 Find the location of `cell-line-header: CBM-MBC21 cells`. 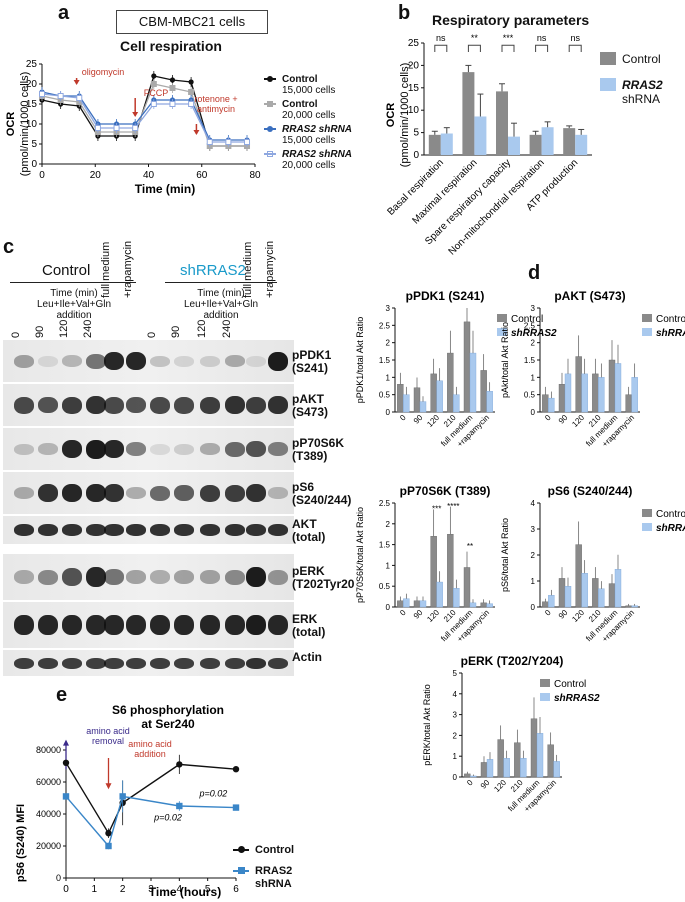

cell-line-header: CBM-MBC21 cells is located at coordinates (192, 22).